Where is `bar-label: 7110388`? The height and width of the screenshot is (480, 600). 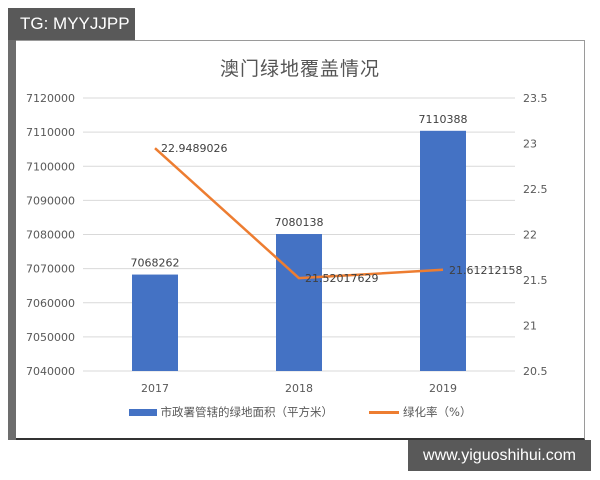 bar-label: 7110388 is located at coordinates (443, 119).